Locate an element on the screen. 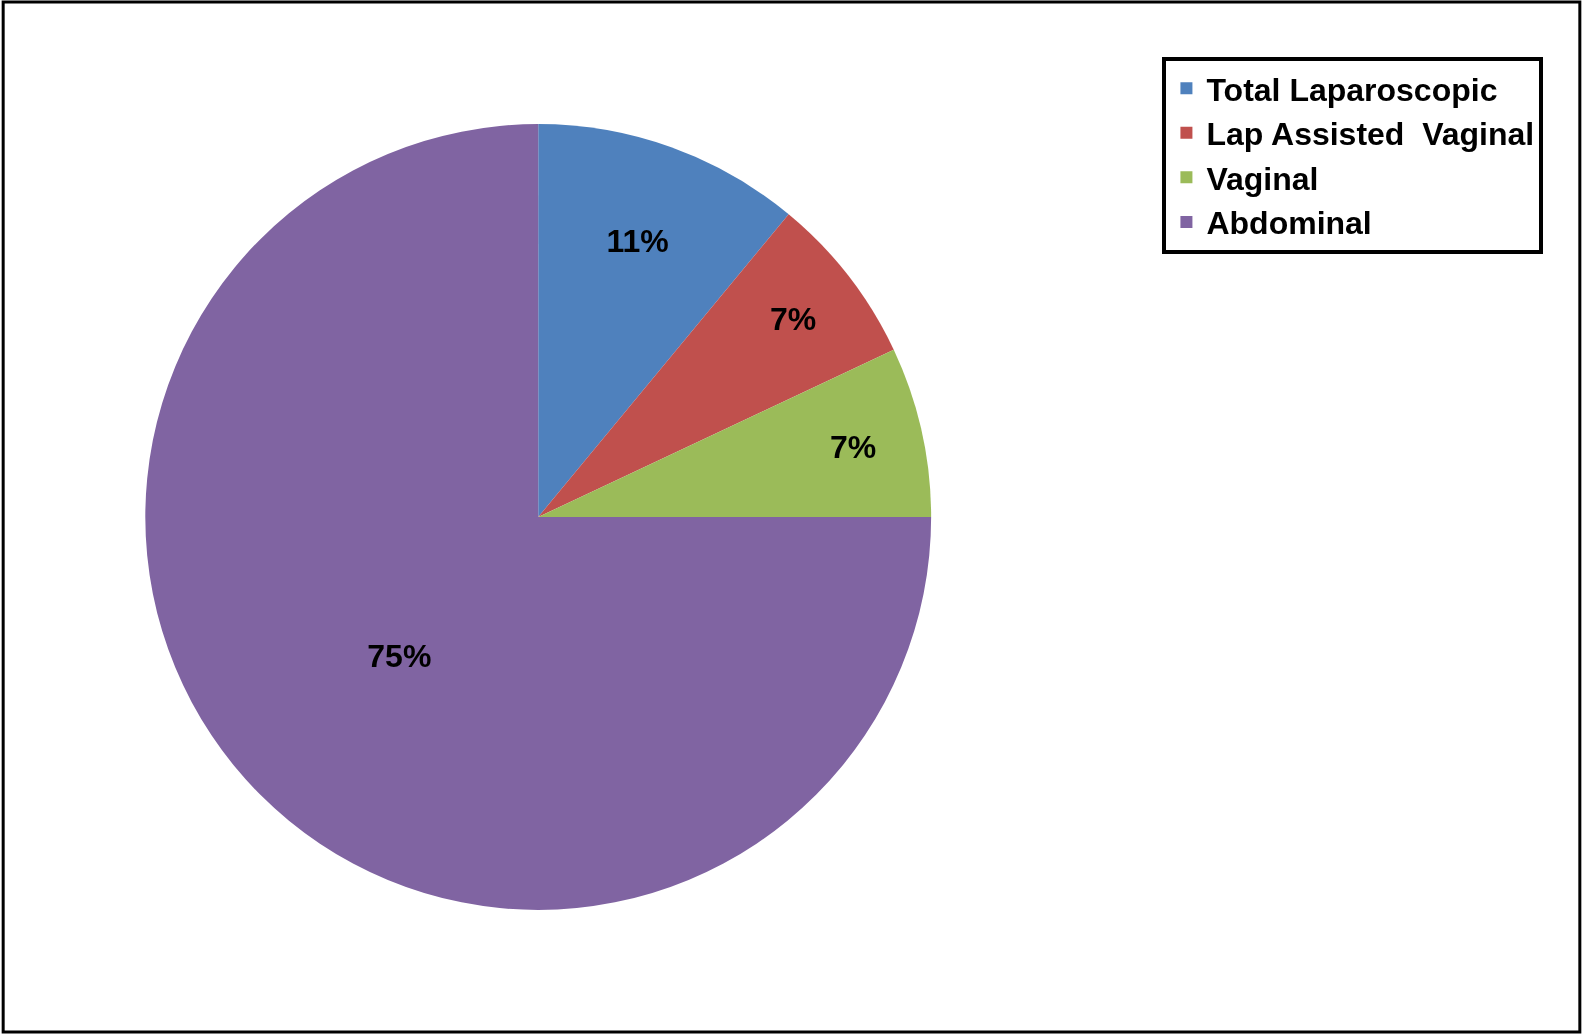  legend-label: Vaginal is located at coordinates (1262, 178).